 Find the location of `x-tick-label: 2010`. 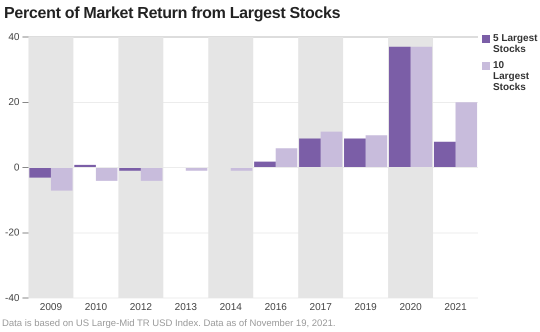

x-tick-label: 2010 is located at coordinates (96, 307).